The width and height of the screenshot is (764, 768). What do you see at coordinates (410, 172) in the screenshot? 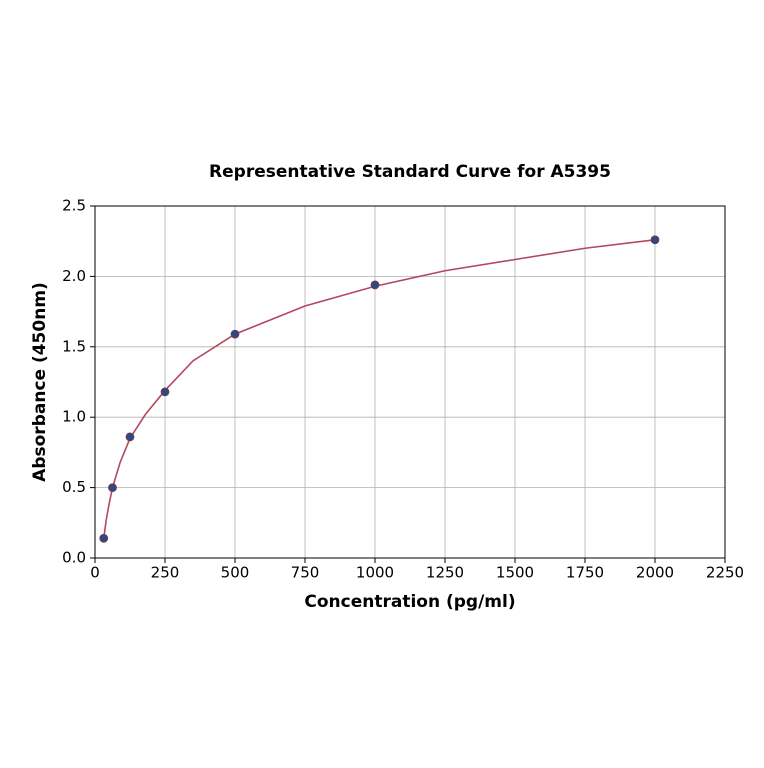
I see `chart-title: Representative Standard Curve for A5395` at bounding box center [410, 172].